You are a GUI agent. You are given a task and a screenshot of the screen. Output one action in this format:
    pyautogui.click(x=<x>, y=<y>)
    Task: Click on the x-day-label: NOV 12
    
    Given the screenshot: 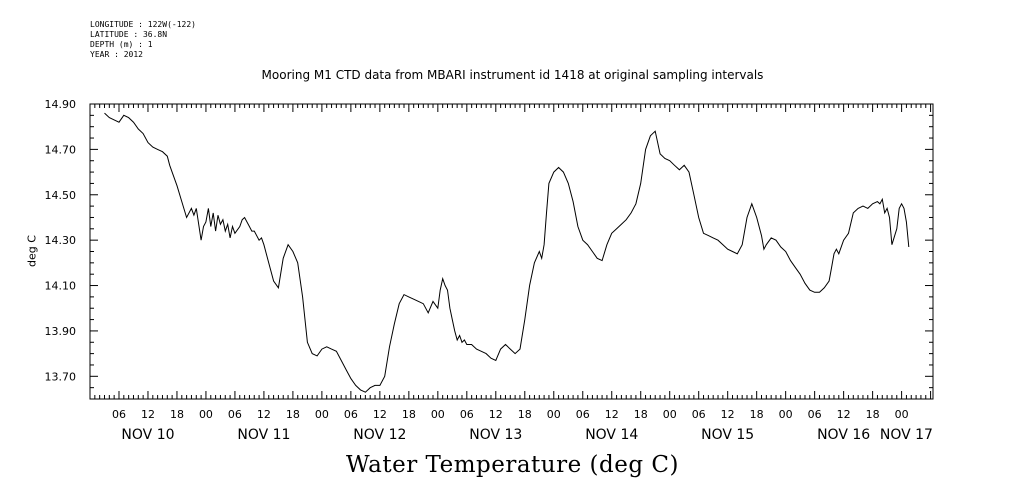 What is the action you would take?
    pyautogui.click(x=379, y=435)
    